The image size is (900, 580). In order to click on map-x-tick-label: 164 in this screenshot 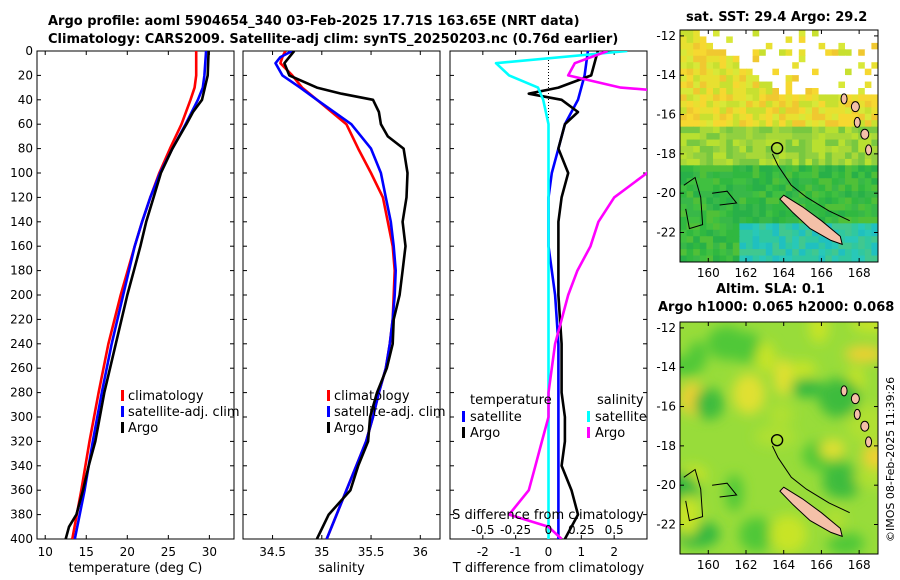, I will do `click(783, 565)`.